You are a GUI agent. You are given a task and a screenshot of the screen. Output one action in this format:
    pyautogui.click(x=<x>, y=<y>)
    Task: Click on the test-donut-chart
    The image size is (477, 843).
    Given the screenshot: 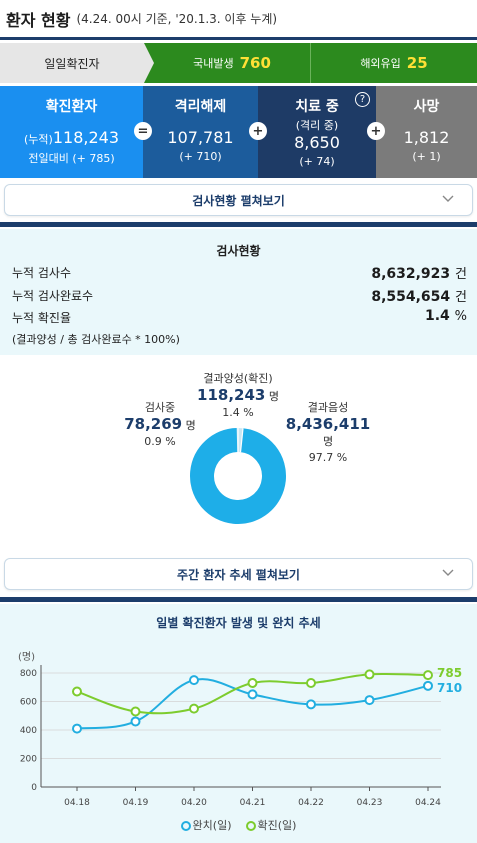 What is the action you would take?
    pyautogui.click(x=238, y=476)
    